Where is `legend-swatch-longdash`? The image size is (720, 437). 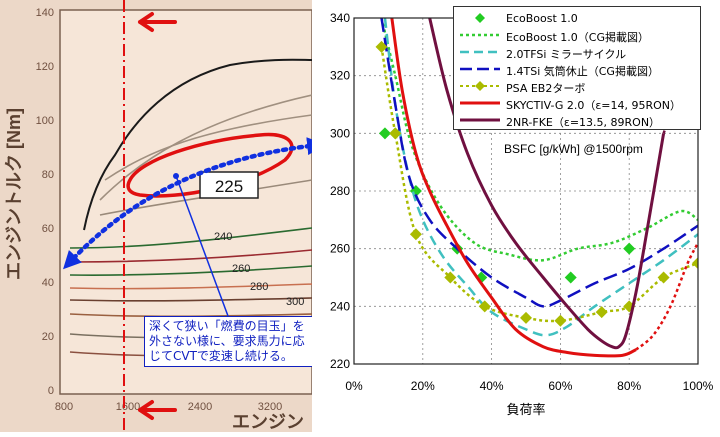 legend-swatch-longdash is located at coordinates (480, 69).